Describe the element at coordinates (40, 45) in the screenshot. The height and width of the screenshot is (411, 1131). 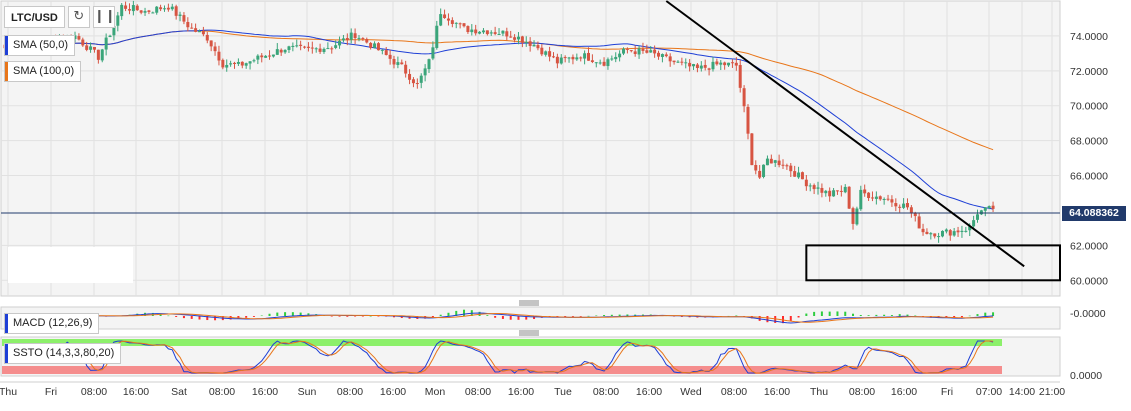
I see `sma50-legend: SMA (50,0)` at that location.